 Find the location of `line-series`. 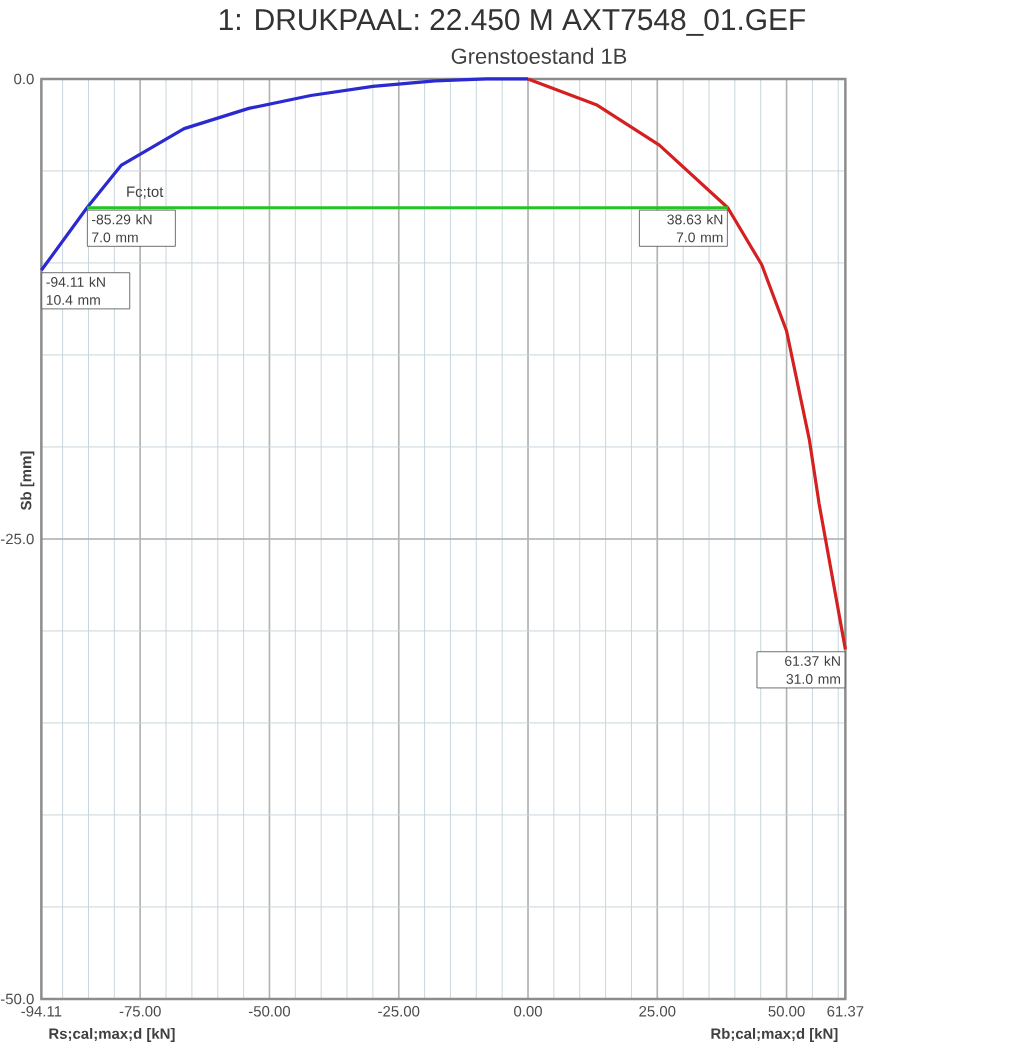

line-series is located at coordinates (284, 174).